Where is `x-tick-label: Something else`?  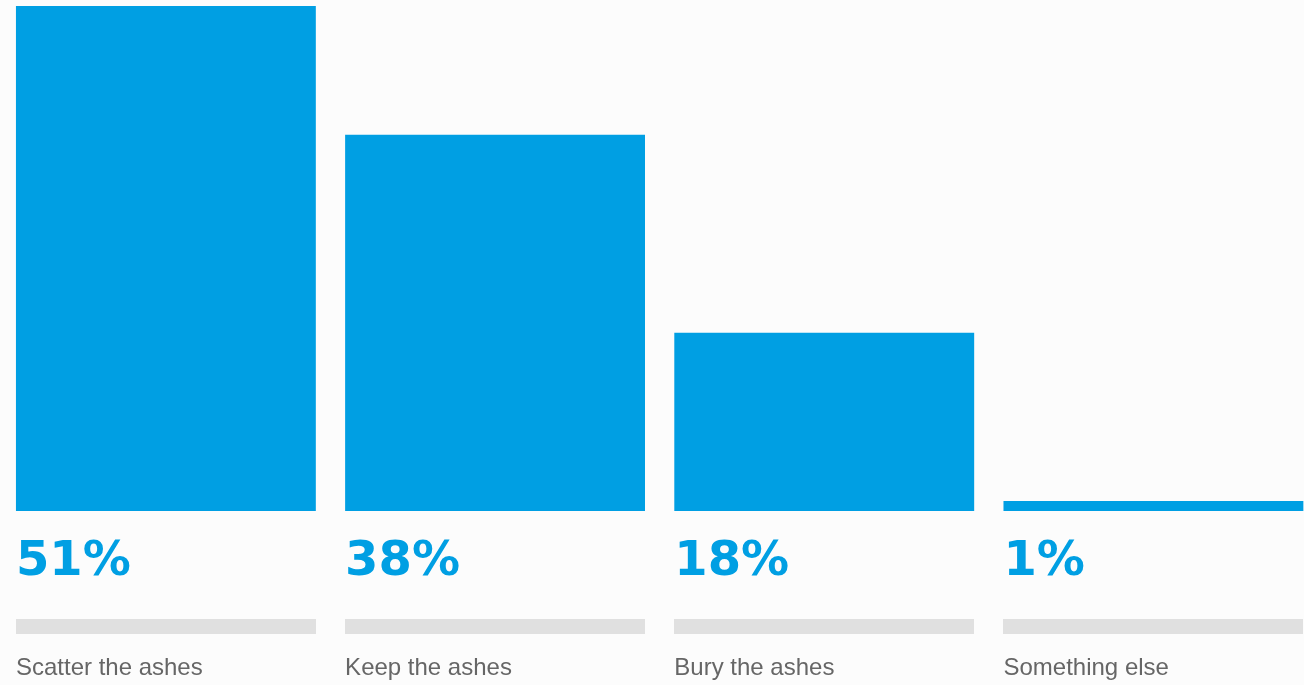 x-tick-label: Something else is located at coordinates (1086, 666).